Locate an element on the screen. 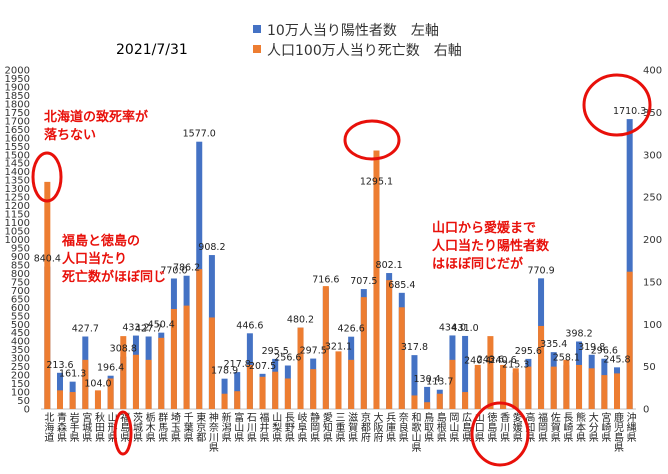 The width and height of the screenshot is (668, 474). y-left-tick-label: 900 is located at coordinates (20, 257).